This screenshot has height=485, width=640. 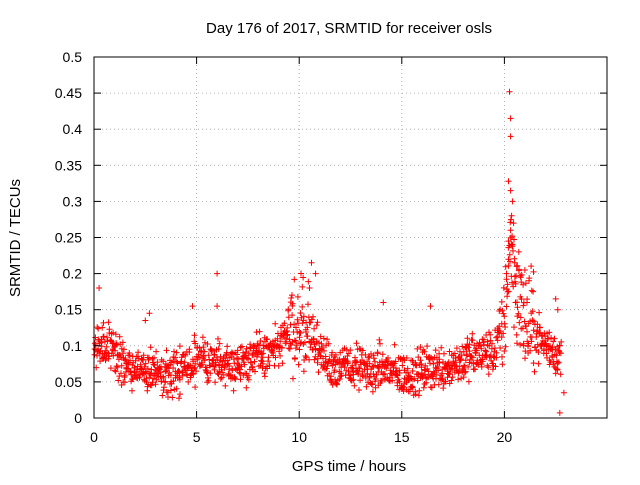 I want to click on y-tick-label: 0.15, so click(x=68, y=310).